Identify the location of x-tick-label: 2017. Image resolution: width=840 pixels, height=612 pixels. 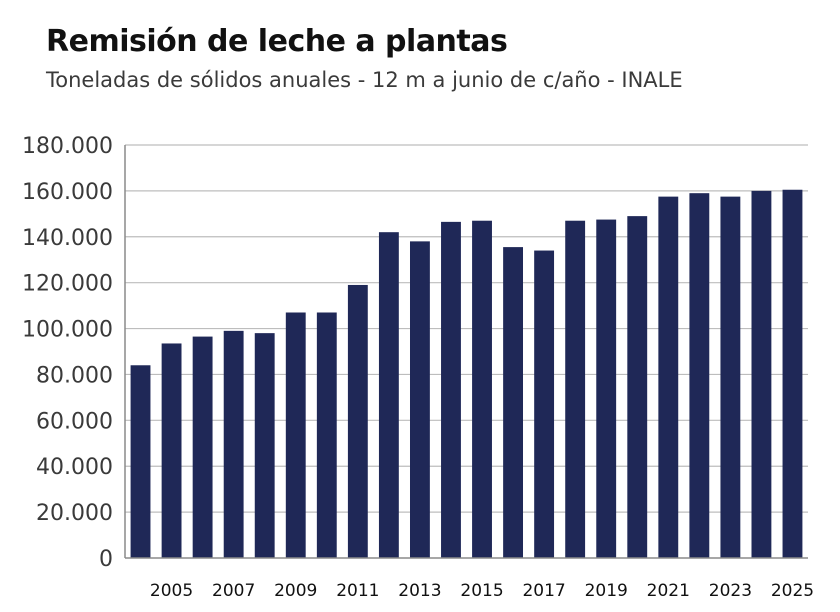
(543, 591).